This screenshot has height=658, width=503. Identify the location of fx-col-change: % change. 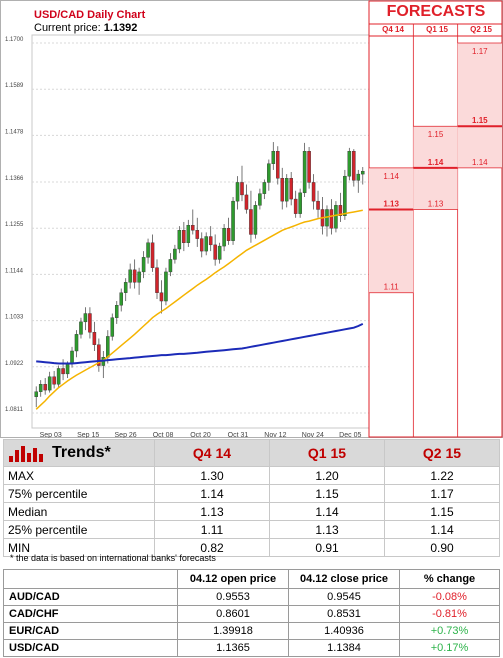
(449, 579).